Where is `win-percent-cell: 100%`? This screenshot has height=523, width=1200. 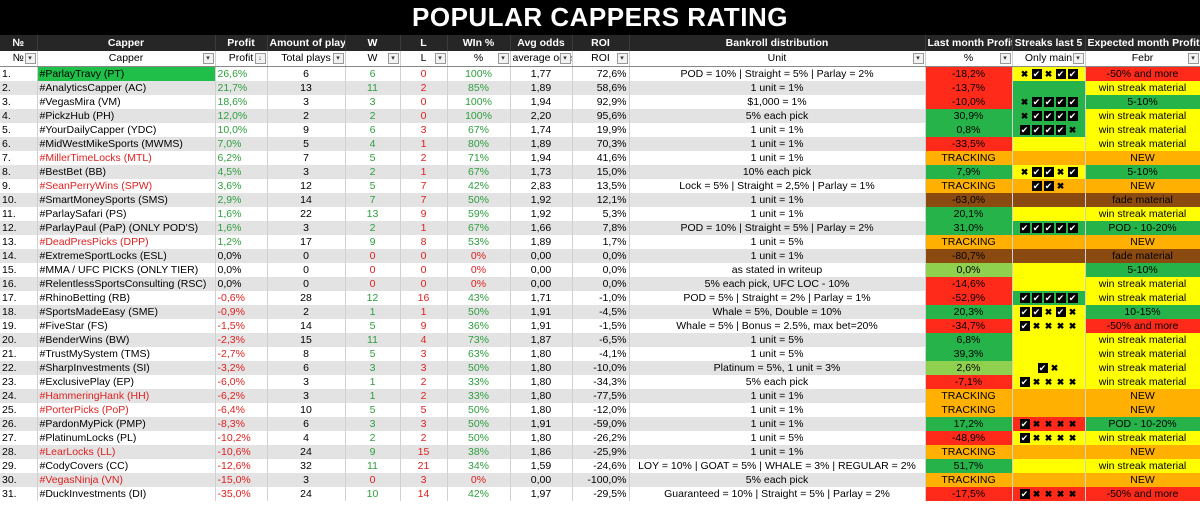
win-percent-cell: 100% is located at coordinates (479, 73).